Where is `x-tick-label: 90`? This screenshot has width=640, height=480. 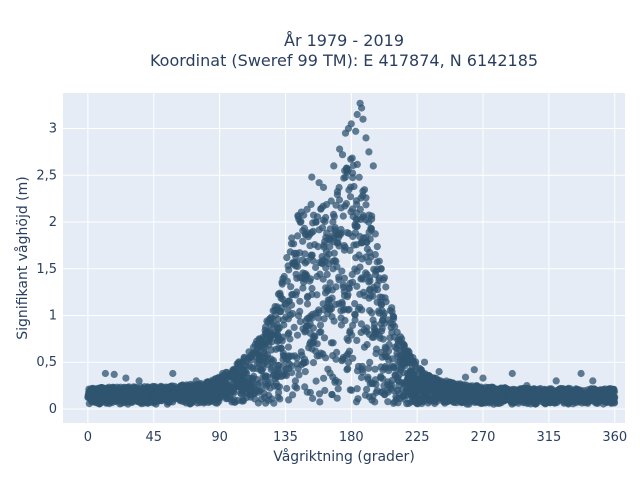 x-tick-label: 90 is located at coordinates (219, 437).